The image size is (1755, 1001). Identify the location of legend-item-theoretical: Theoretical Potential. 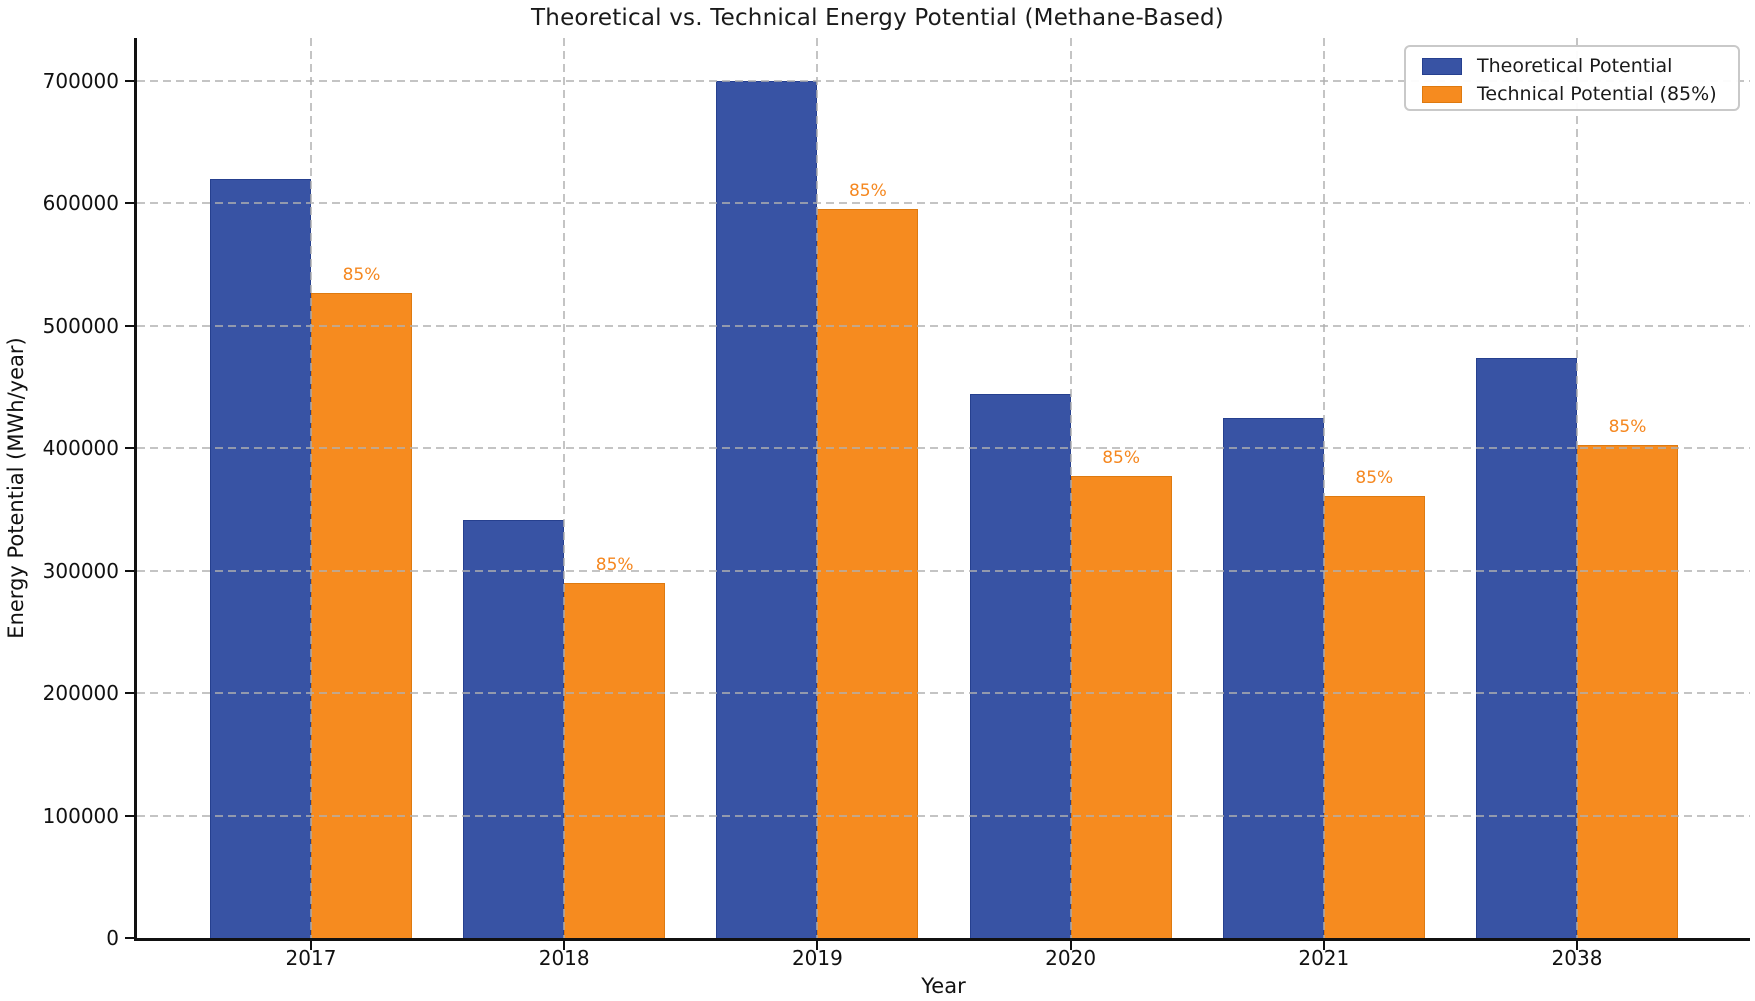
(1547, 66).